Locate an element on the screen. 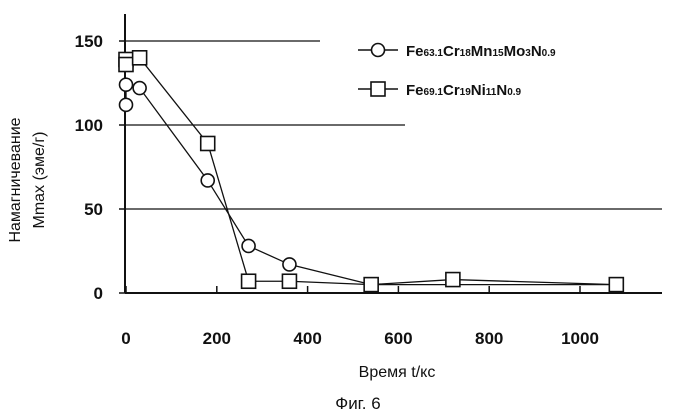  x-tick-label: 600 is located at coordinates (398, 338).